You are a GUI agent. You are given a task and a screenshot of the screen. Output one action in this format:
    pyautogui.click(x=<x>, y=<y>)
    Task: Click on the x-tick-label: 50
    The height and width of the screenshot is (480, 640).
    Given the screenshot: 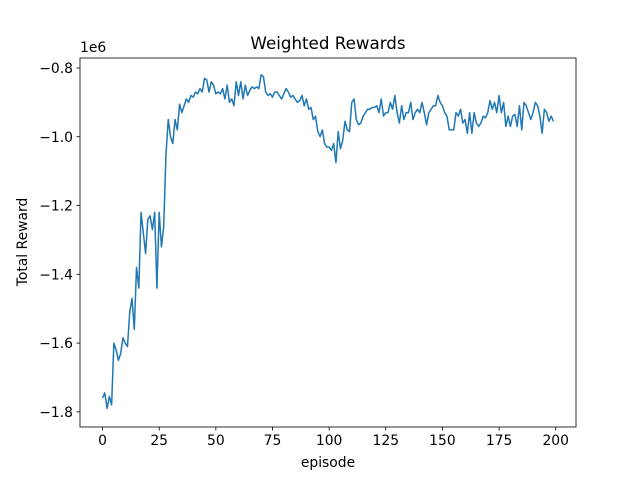 What is the action you would take?
    pyautogui.click(x=216, y=441)
    